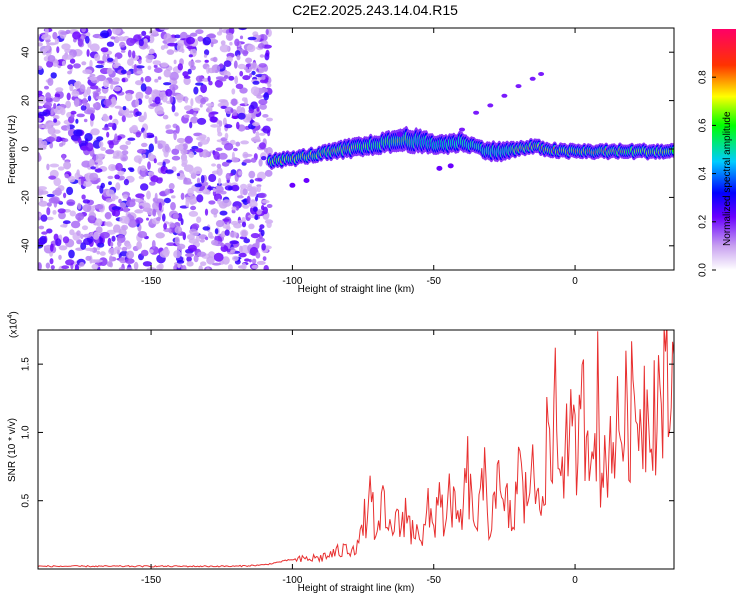 Image resolution: width=750 pixels, height=600 pixels. I want to click on y-tick-label: 20, so click(26, 101).